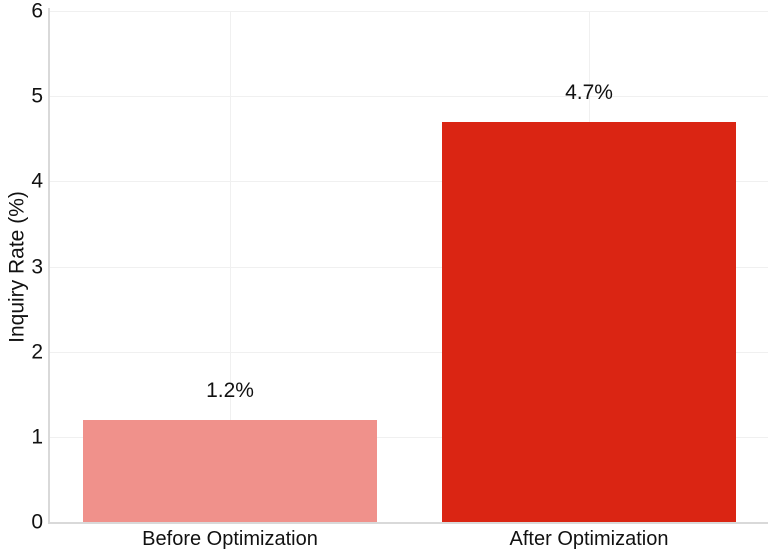 This screenshot has height=554, width=768. What do you see at coordinates (230, 539) in the screenshot?
I see `x-tick-label: Before Optimization` at bounding box center [230, 539].